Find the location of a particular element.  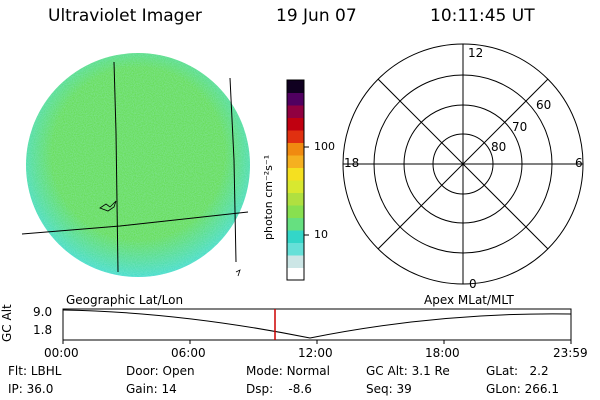

mlt-label-6: 6 is located at coordinates (579, 163).